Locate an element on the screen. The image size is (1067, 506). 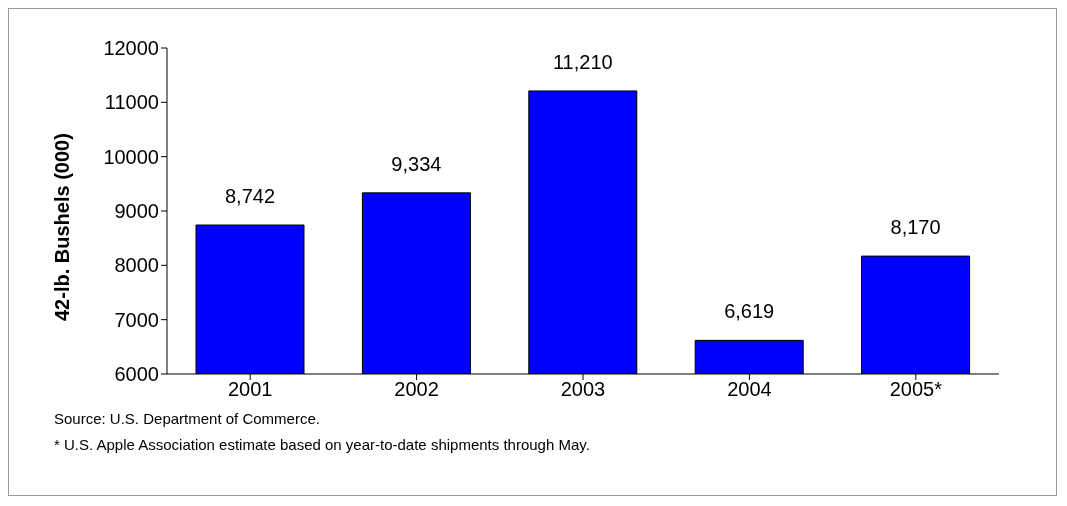
y-tick-label: 9000 is located at coordinates (136, 211).